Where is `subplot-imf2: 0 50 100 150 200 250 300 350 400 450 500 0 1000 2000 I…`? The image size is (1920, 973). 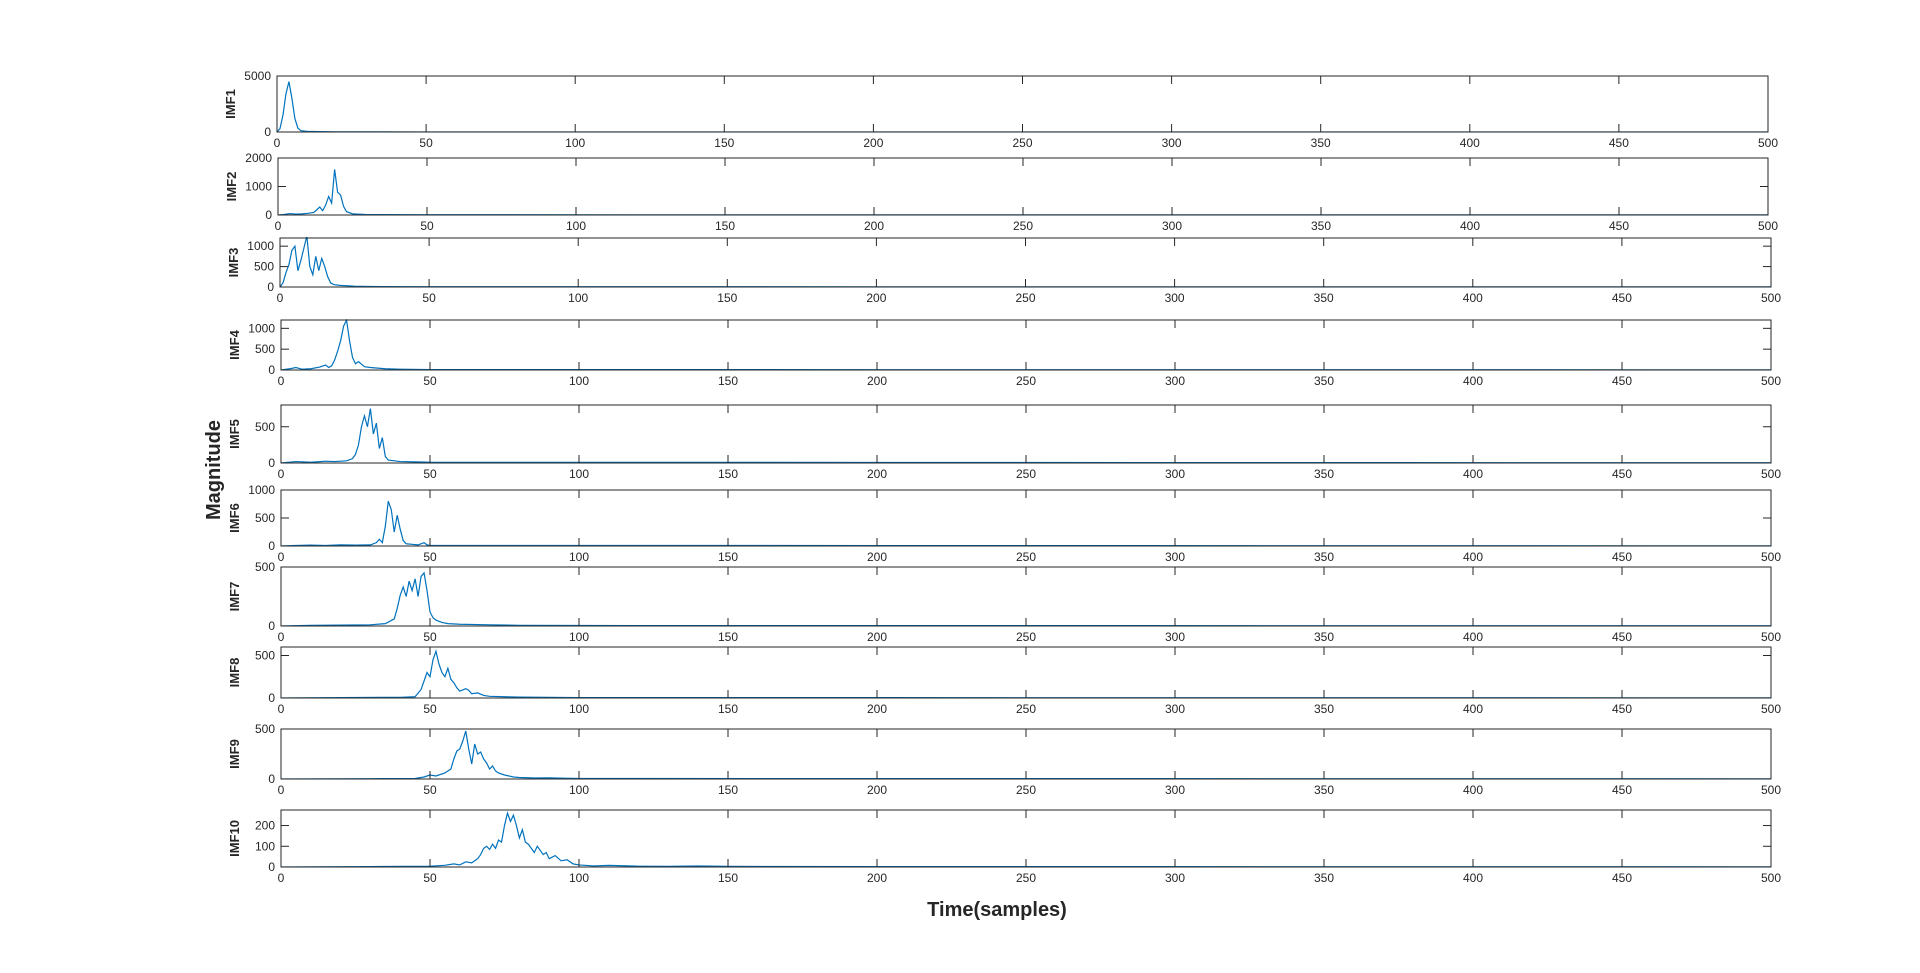 subplot-imf2: 0 50 100 150 200 250 300 350 400 450 500 0 1000 2000 I… is located at coordinates (1001, 192).